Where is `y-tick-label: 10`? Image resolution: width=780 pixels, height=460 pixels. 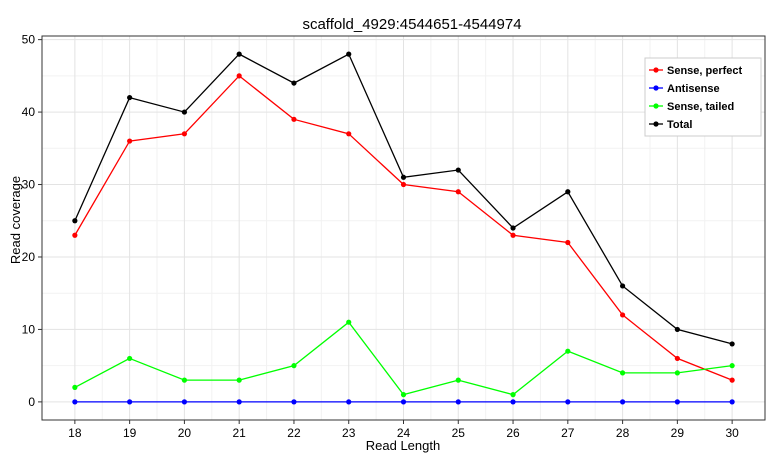 y-tick-label: 10 is located at coordinates (29, 329).